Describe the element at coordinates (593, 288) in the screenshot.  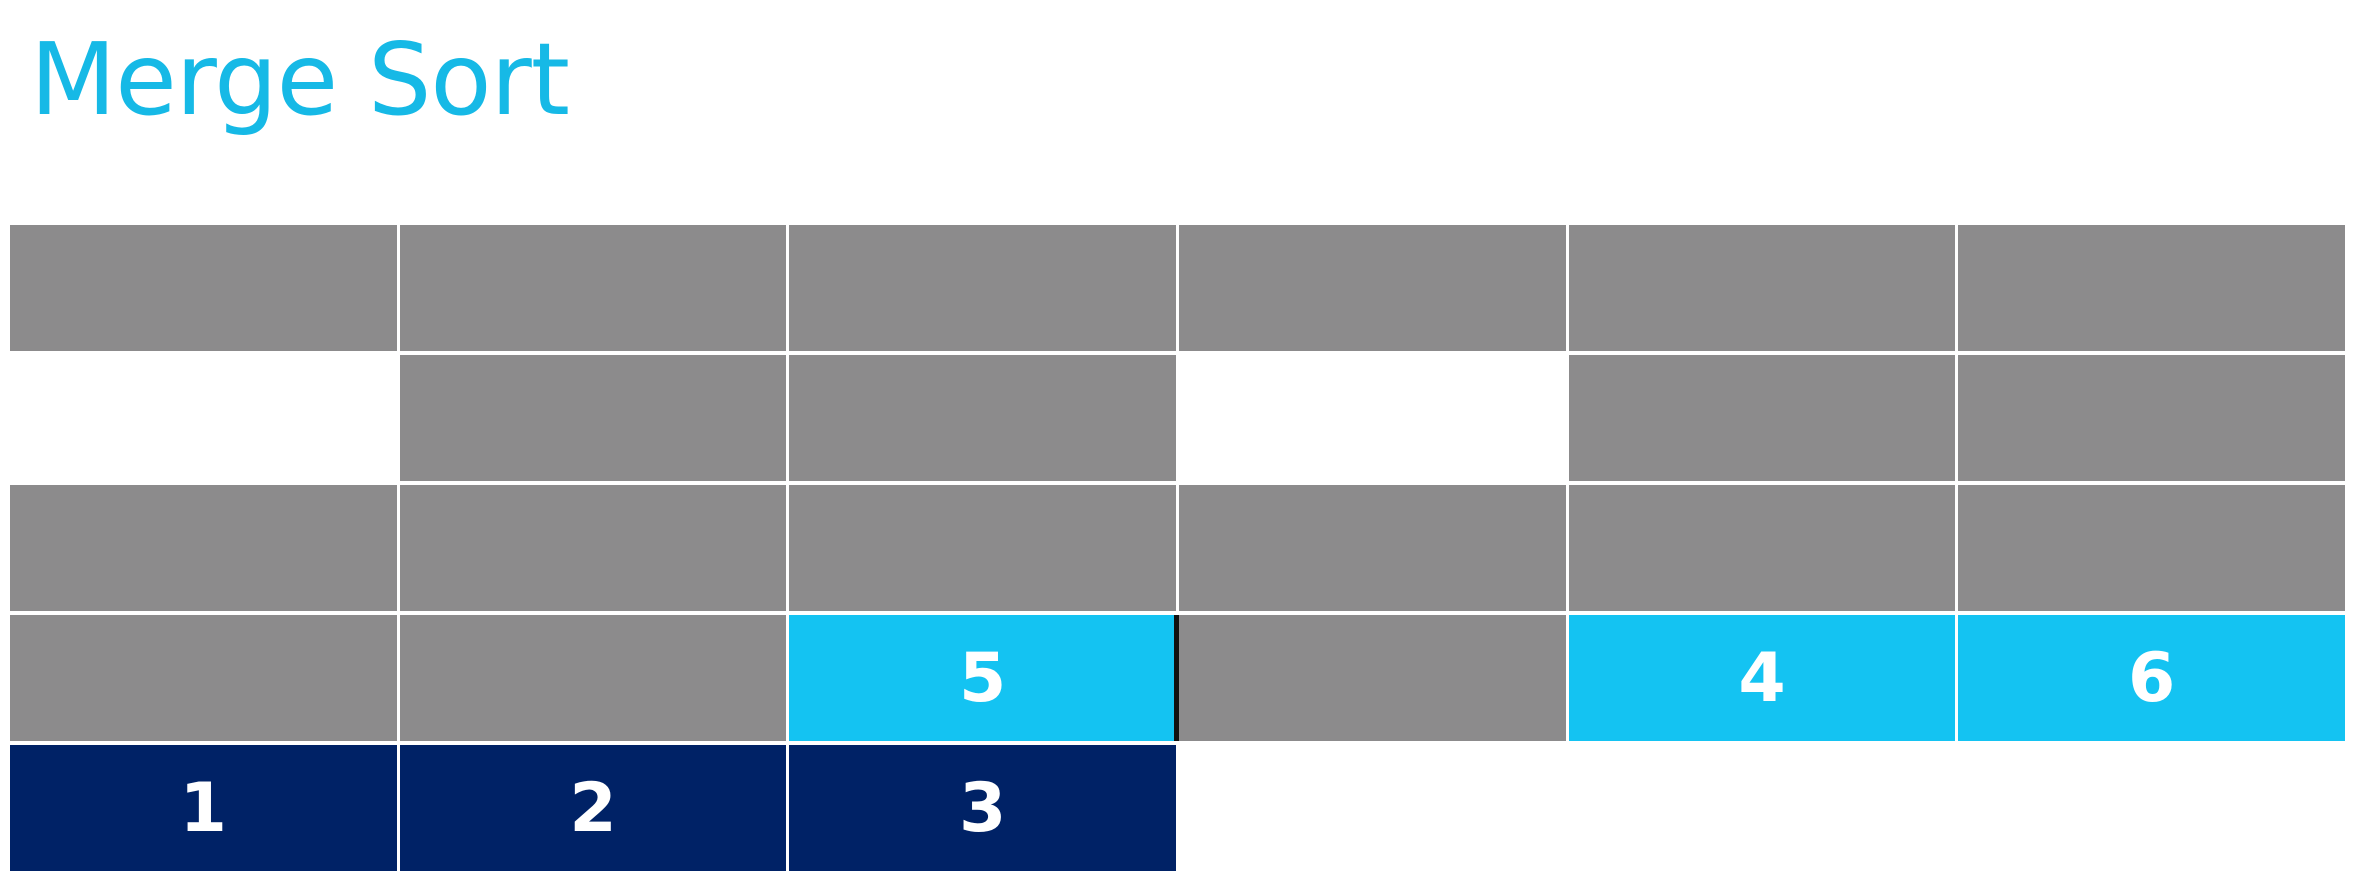
I see `grid-cell-r1-c2` at that location.